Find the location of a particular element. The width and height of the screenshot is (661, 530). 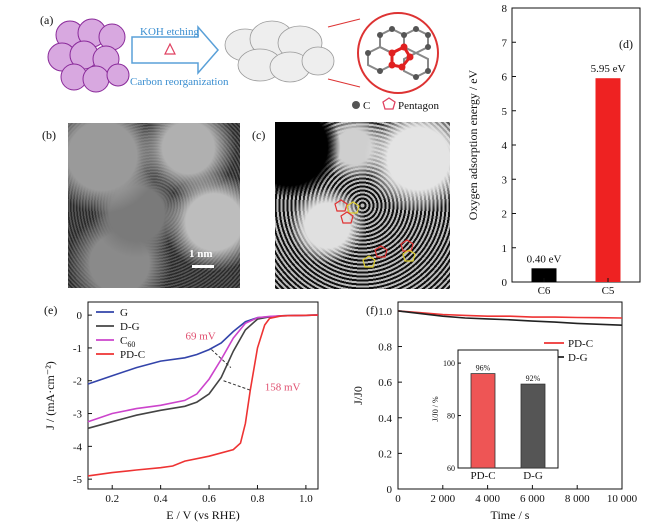

series-d-g-line is located at coordinates (510, 318).